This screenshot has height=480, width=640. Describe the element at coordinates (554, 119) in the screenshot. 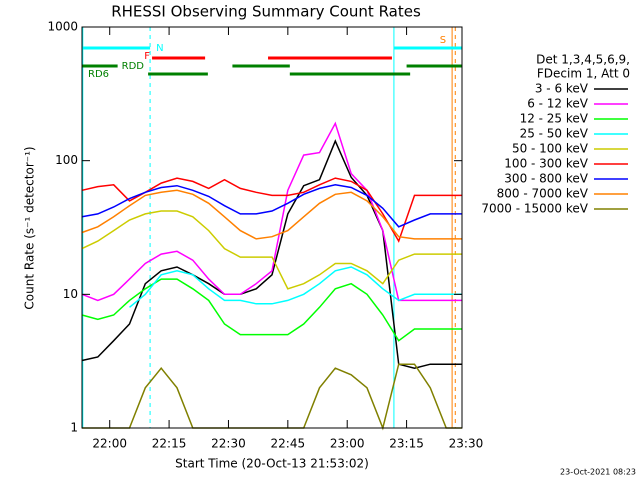

I see `legend-label: 12 - 25 keV` at that location.